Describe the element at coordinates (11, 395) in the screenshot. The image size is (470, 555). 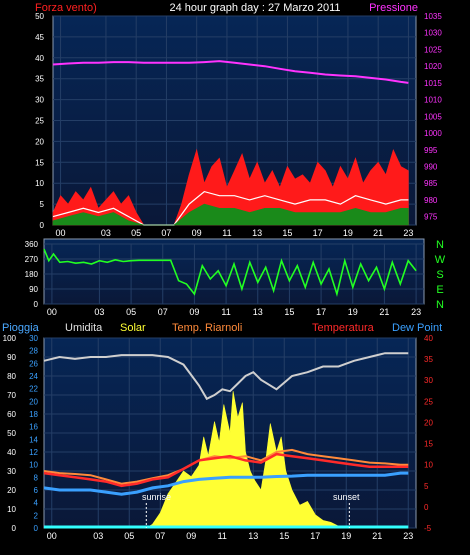
I see `humidity-y-tick: 70` at that location.